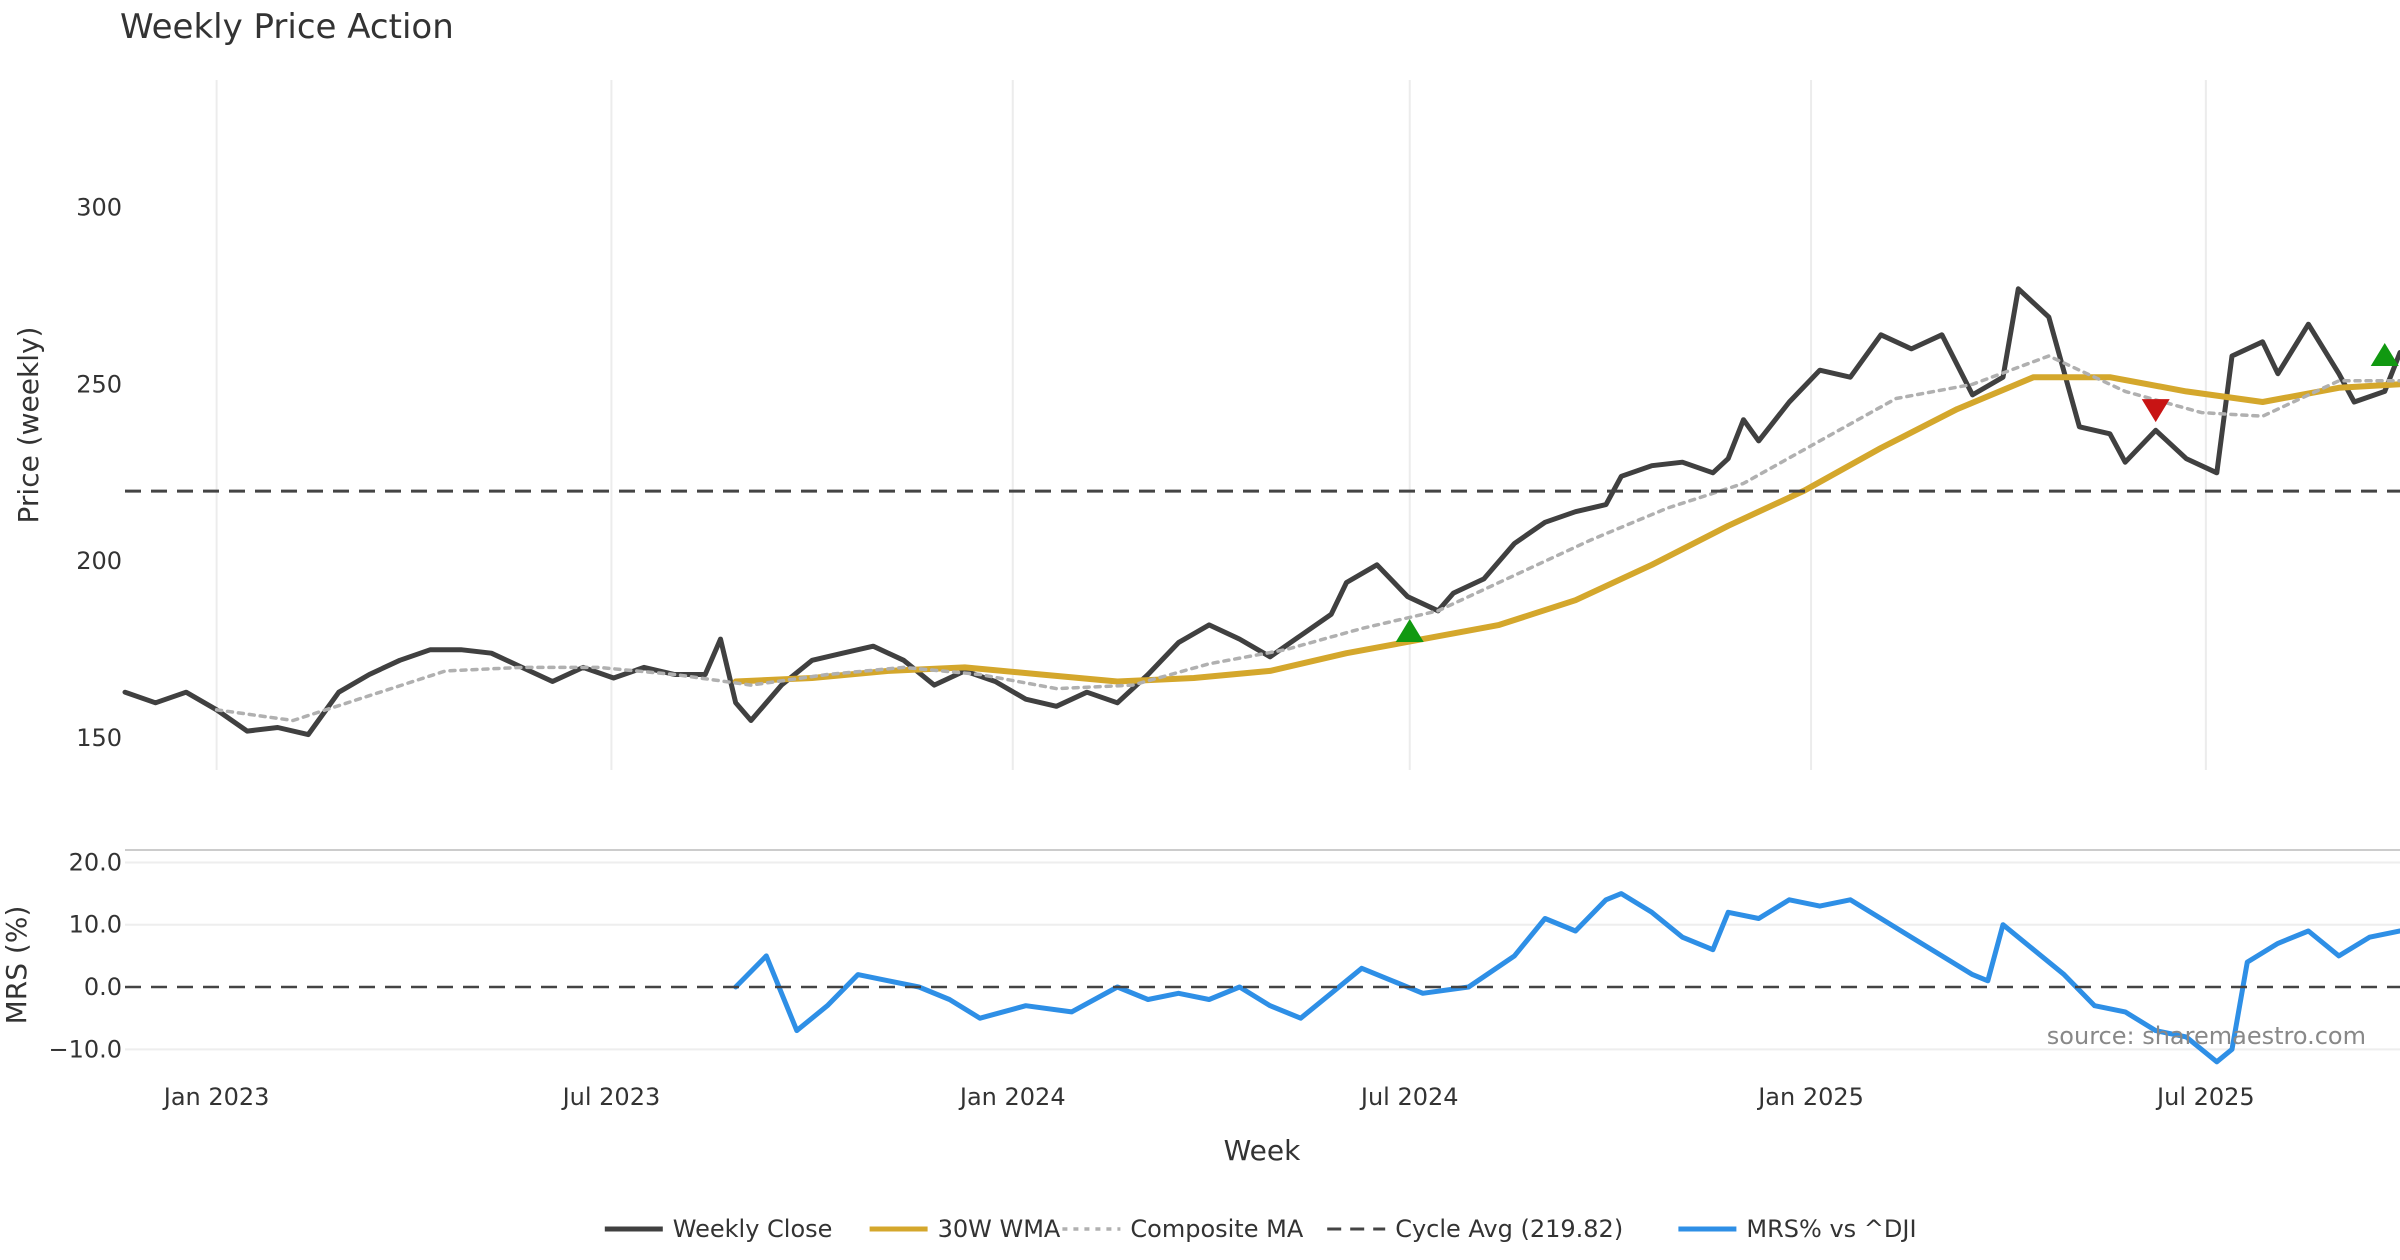 Image resolution: width=2400 pixels, height=1260 pixels. I want to click on sell-signal-marker, so click(2155, 411).